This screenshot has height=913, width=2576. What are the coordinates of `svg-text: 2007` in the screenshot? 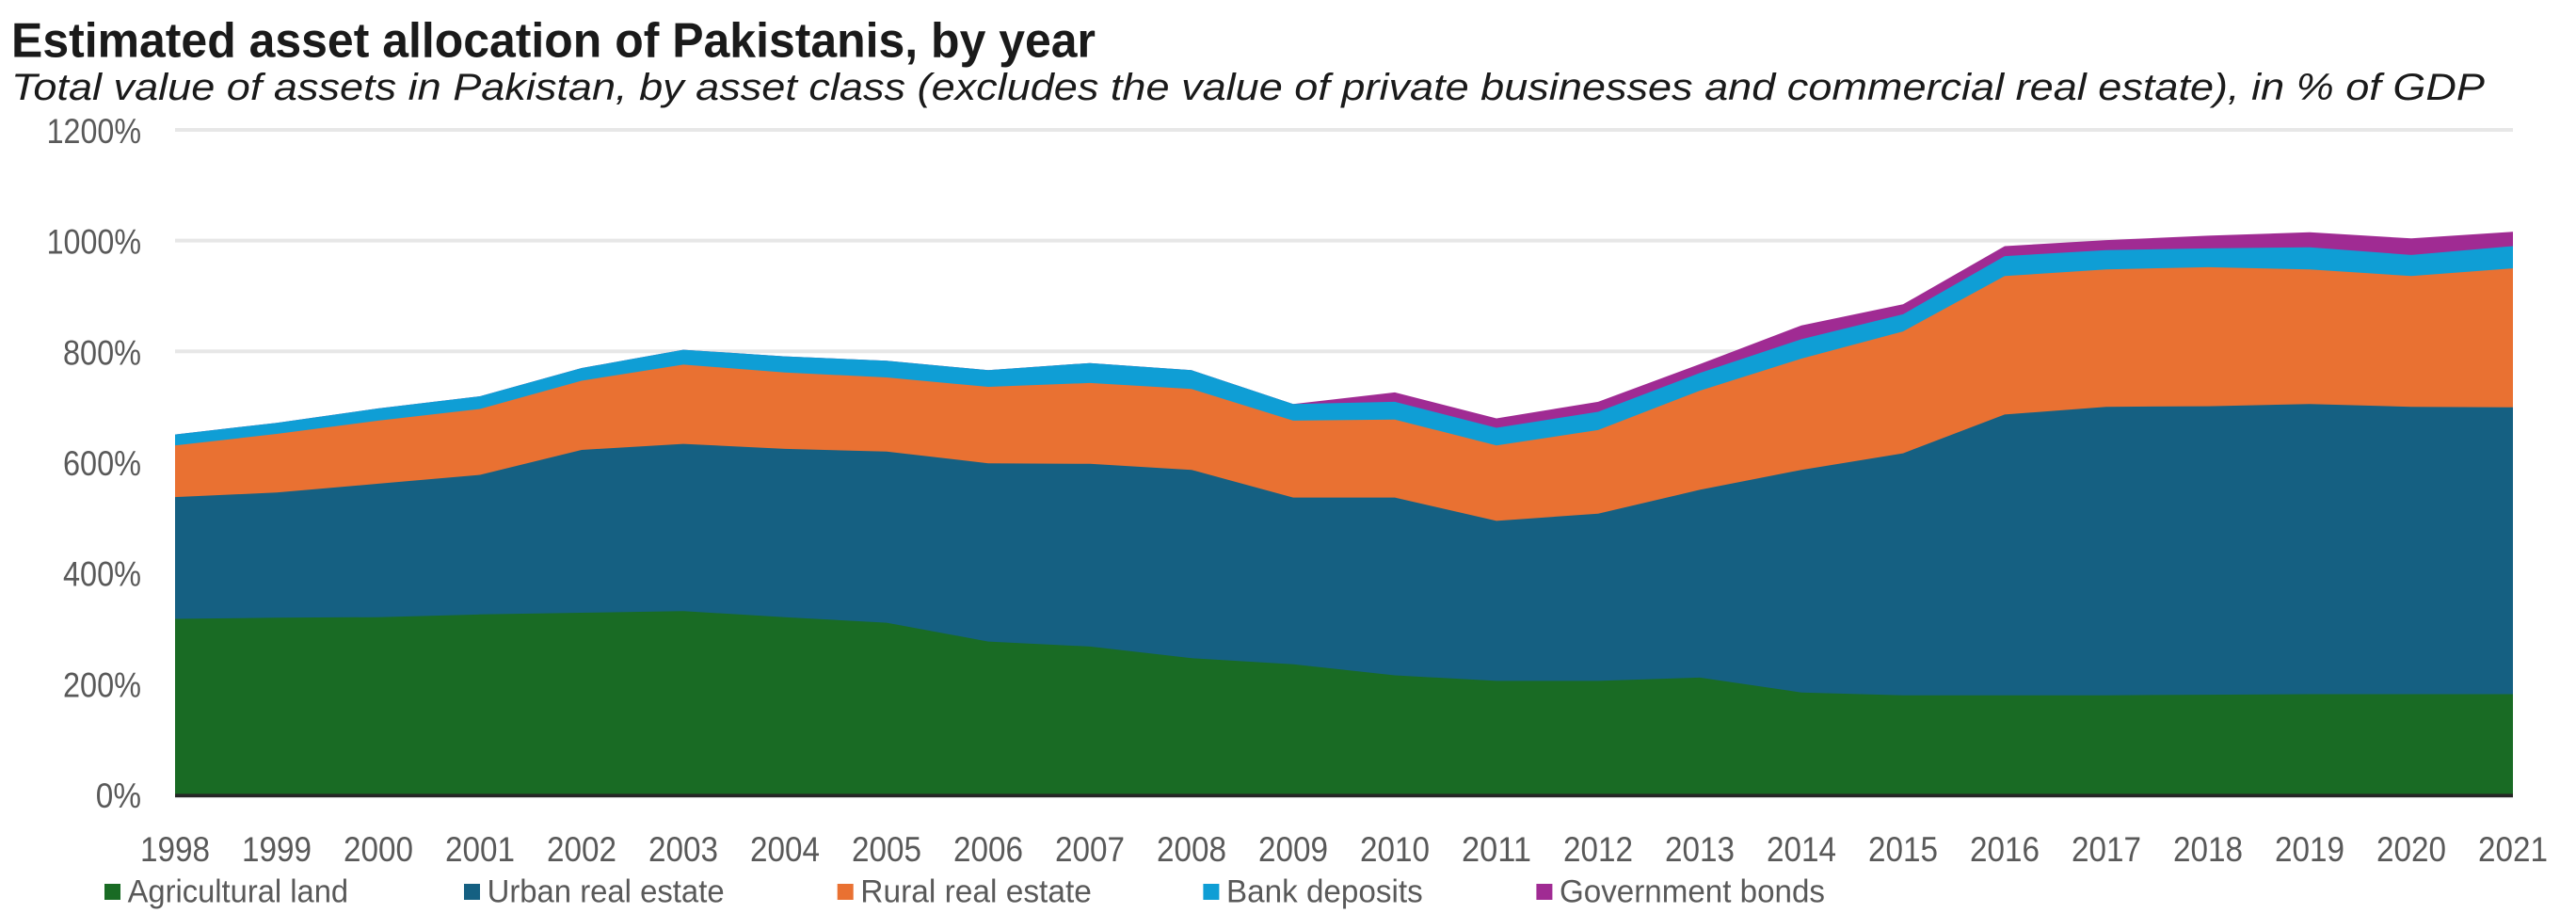 It's located at (1090, 849).